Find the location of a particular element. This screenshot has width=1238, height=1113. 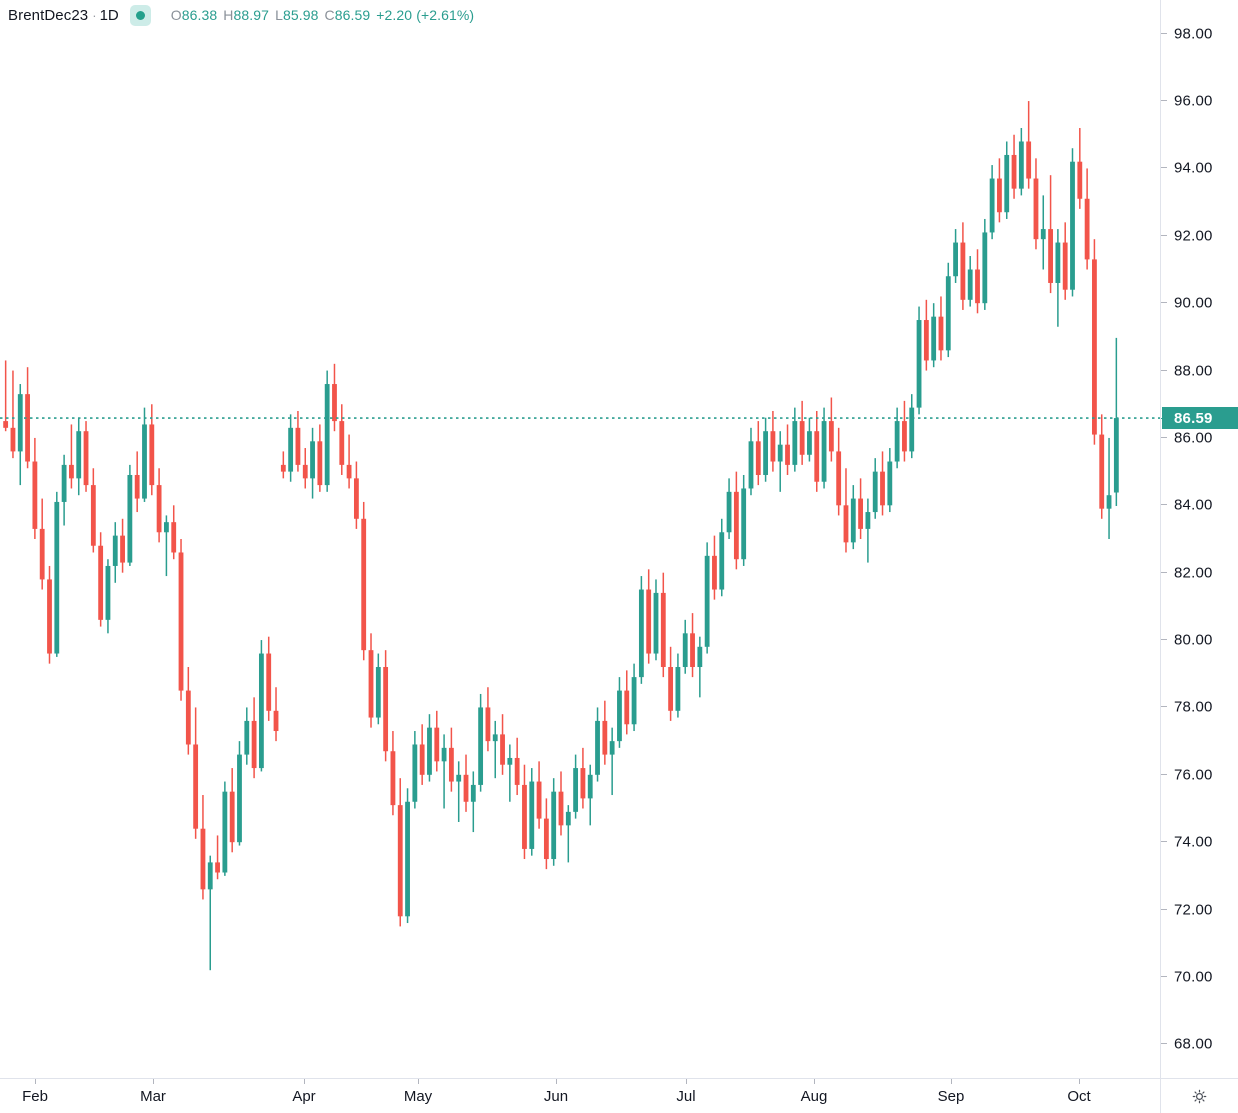

ohlc-close-value: 86.59 is located at coordinates (352, 15).